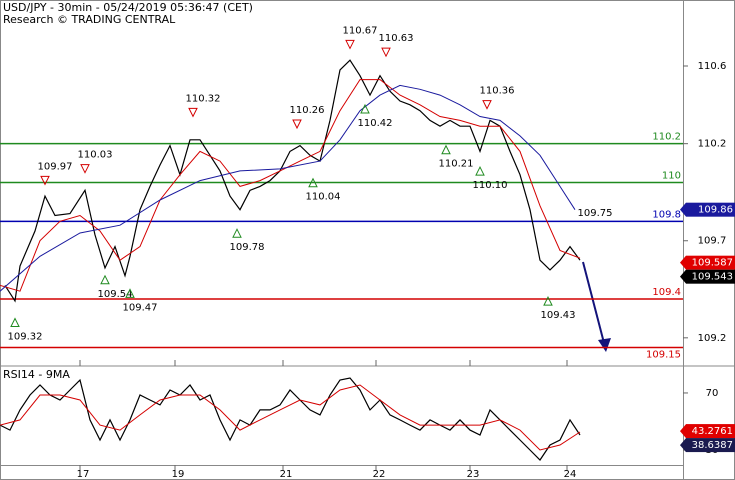  What do you see at coordinates (36, 374) in the screenshot?
I see `rsi-title: RSI14 - 9MA` at bounding box center [36, 374].